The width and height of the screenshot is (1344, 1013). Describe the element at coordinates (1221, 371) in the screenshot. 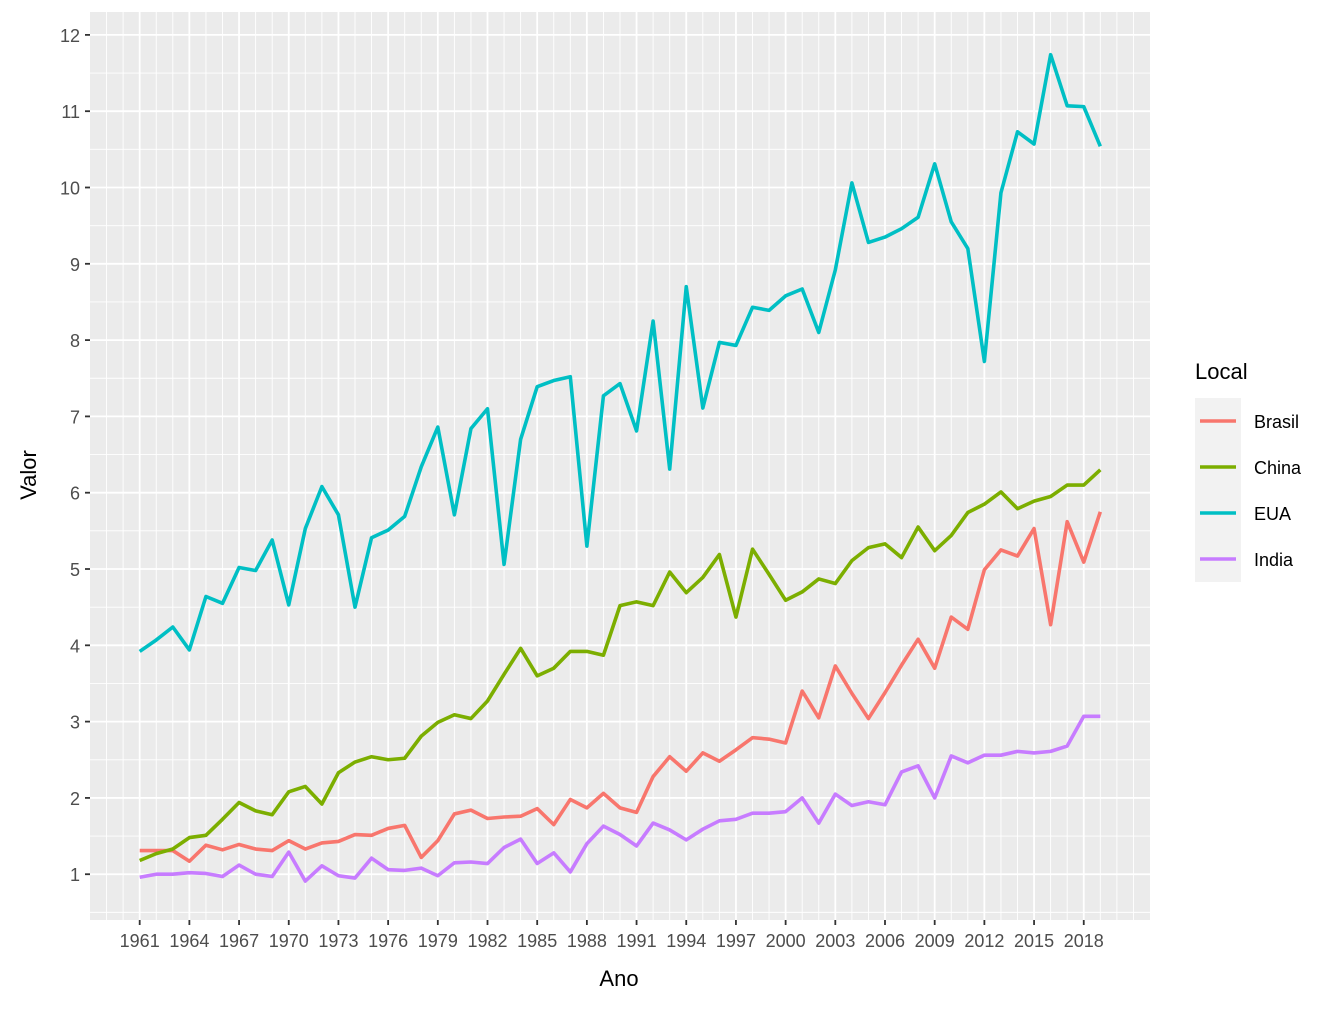

I see `legend-title: Local` at that location.